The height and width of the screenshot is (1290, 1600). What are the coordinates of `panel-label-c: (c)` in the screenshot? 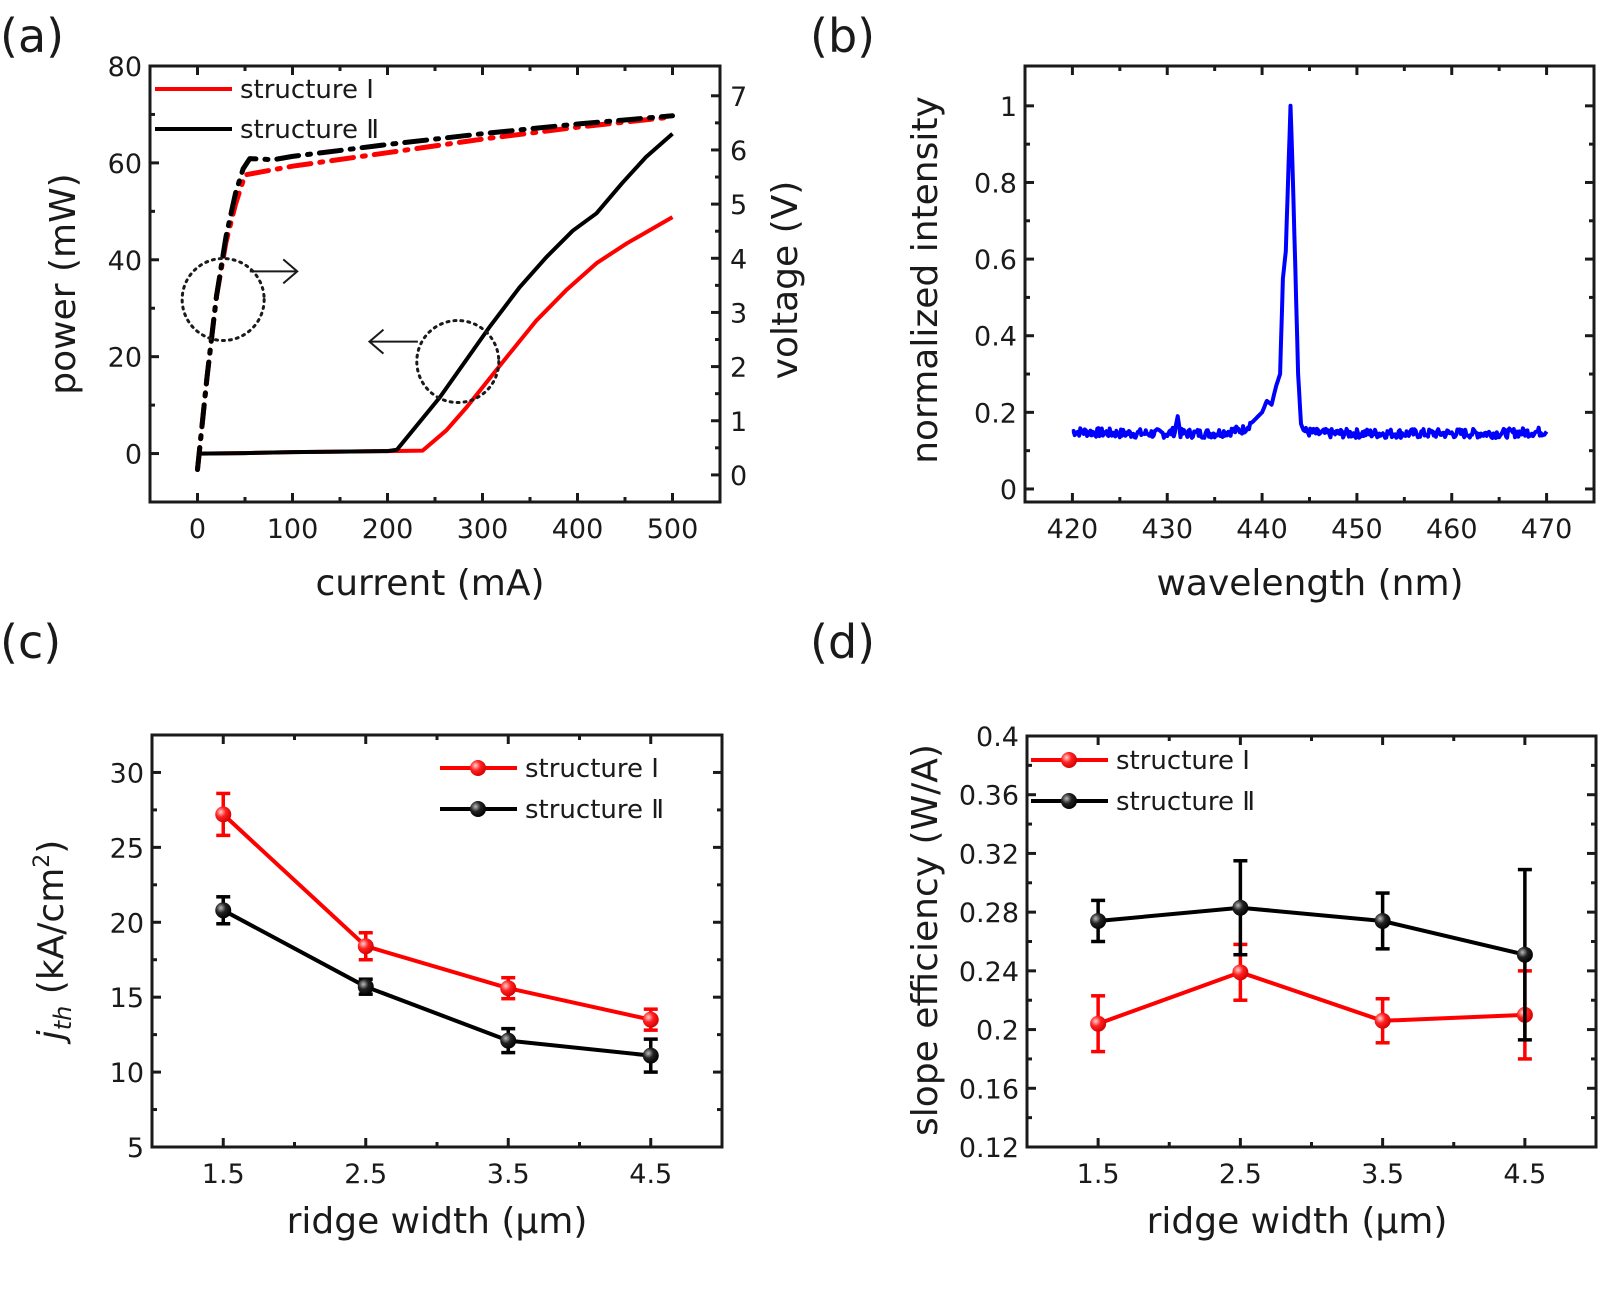 It's located at (30, 642).